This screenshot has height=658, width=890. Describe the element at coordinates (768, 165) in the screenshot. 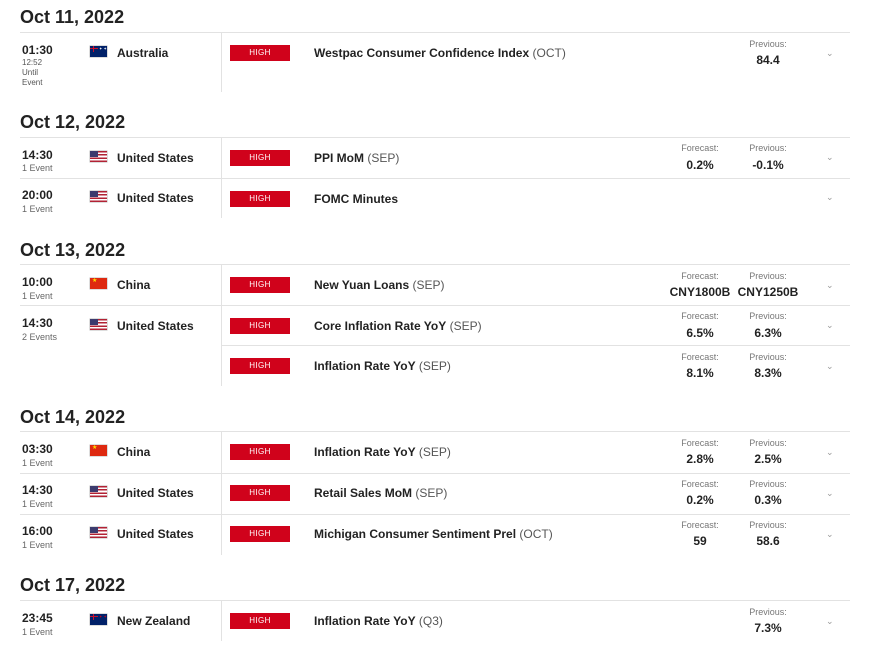

I see `previous-value: -0.1%` at that location.